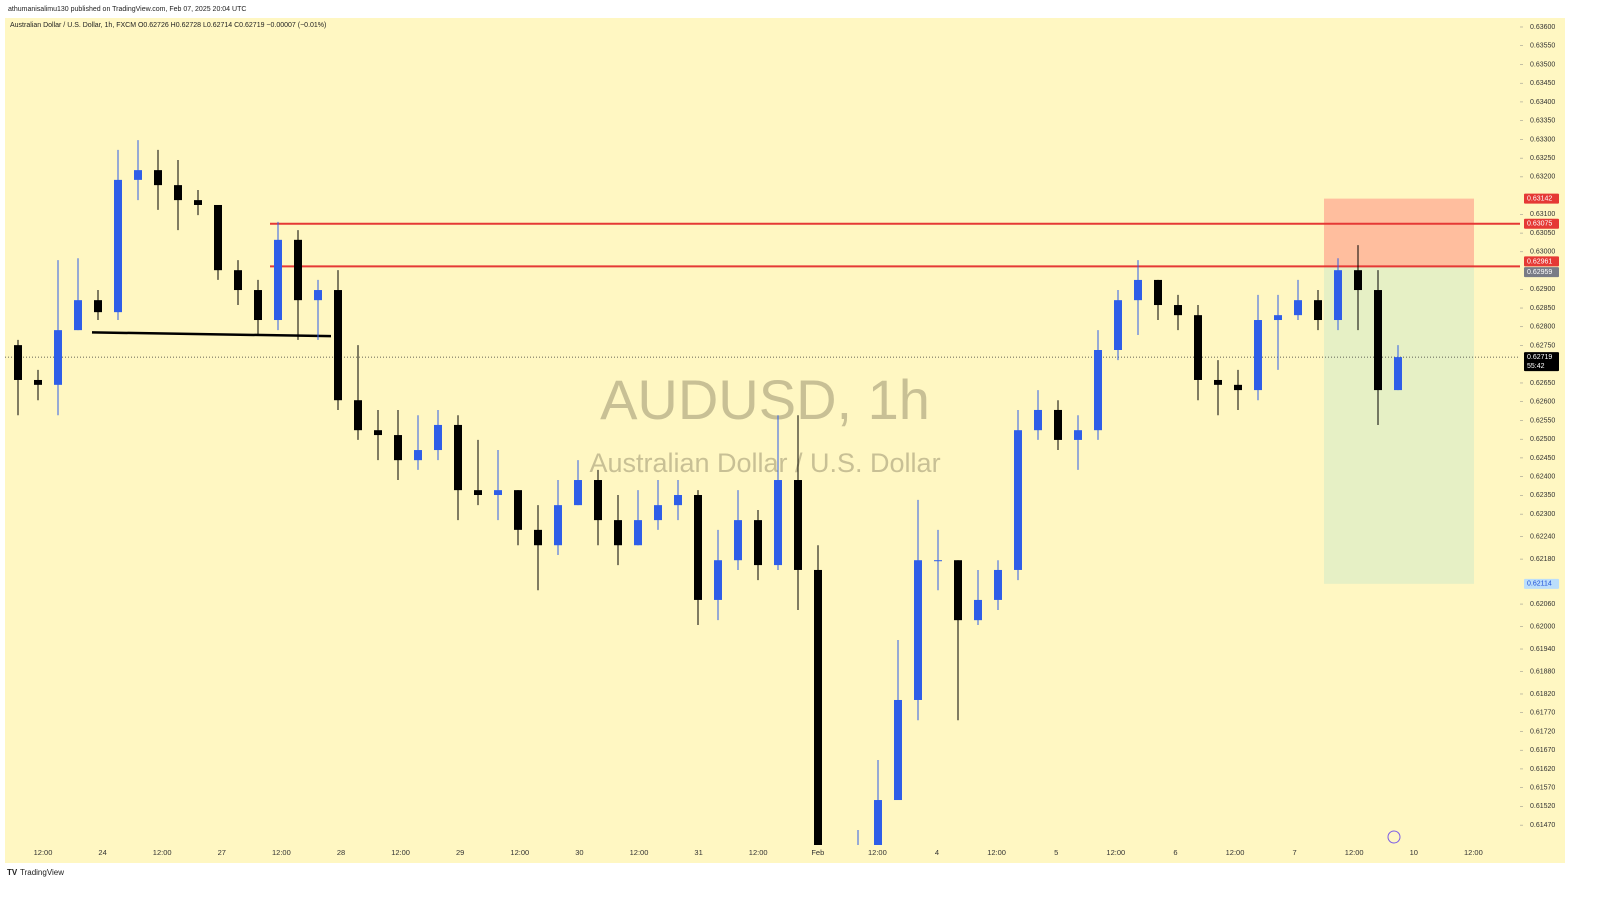 This screenshot has width=1600, height=906. What do you see at coordinates (1399, 425) in the screenshot?
I see `reward-zone` at bounding box center [1399, 425].